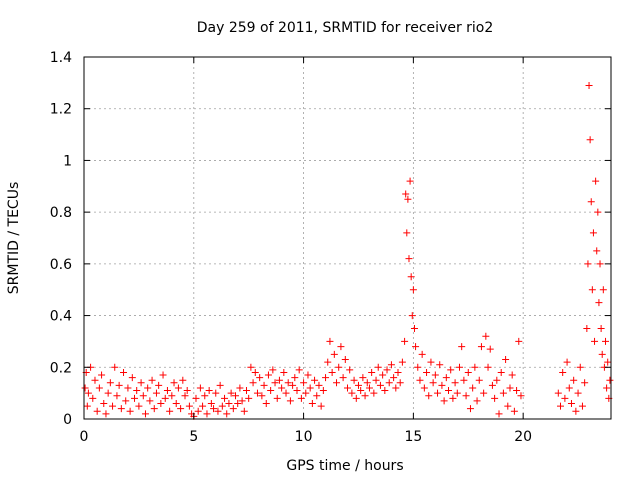  What do you see at coordinates (413, 437) in the screenshot?
I see `x-tick-label: 15` at bounding box center [413, 437].